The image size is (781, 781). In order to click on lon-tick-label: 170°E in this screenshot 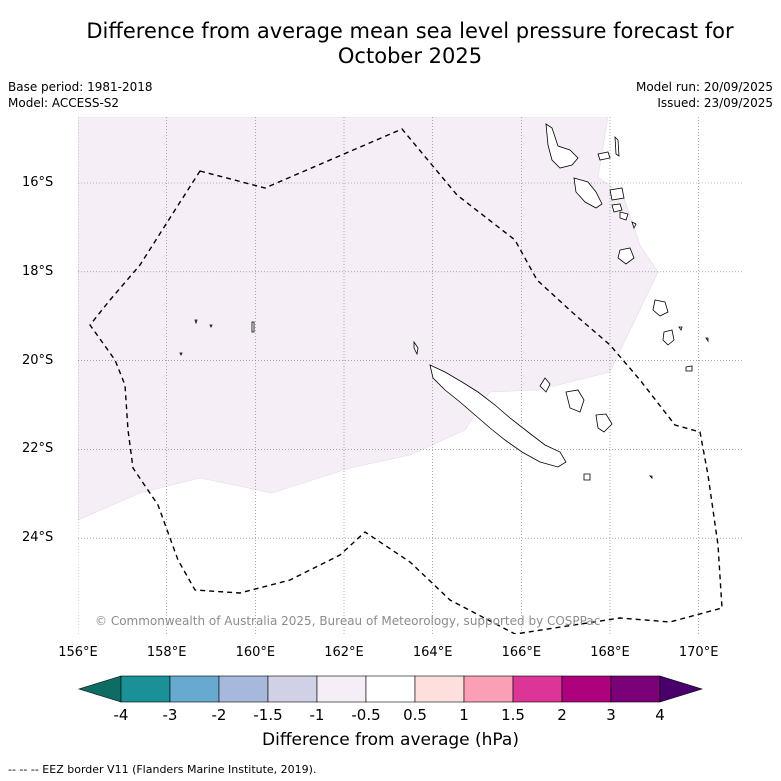, I will do `click(698, 652)`.